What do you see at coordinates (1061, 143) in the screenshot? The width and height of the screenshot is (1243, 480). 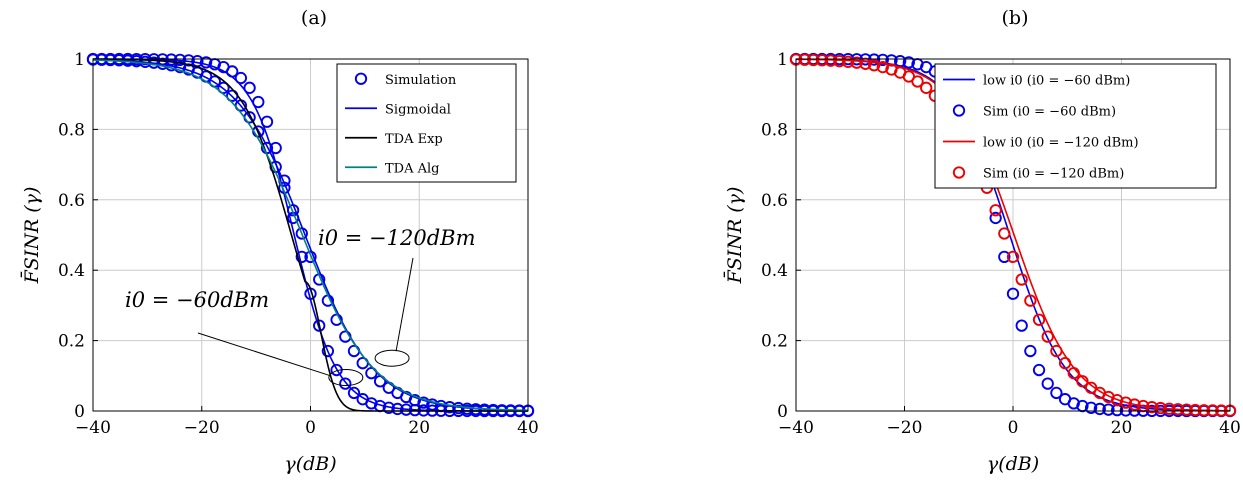 I see `legend-label: low i0 (i0 = −120 dBm)` at bounding box center [1061, 143].